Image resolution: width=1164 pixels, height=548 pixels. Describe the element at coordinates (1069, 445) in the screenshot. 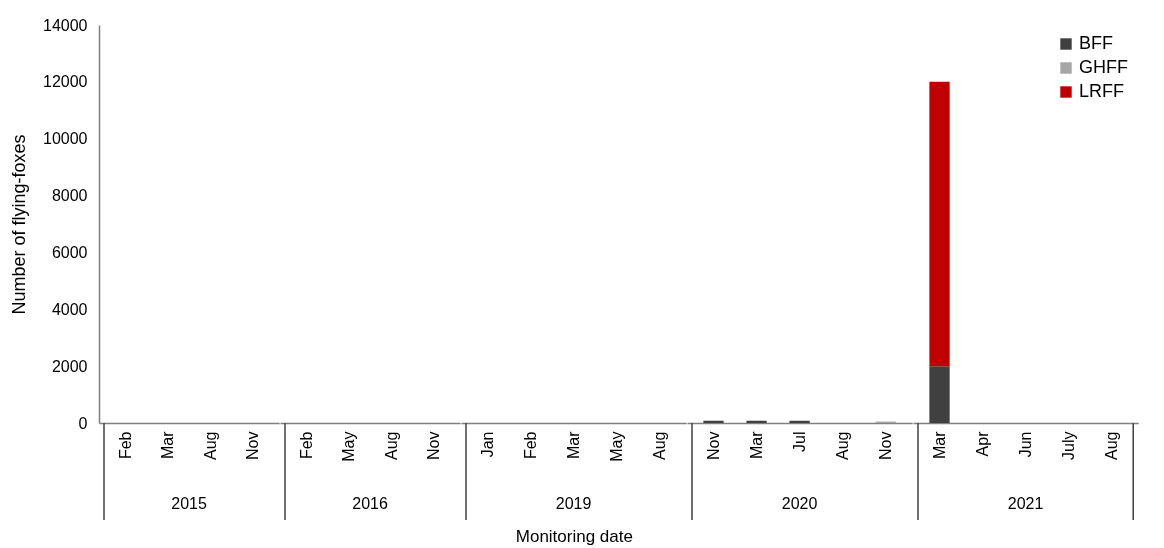

I see `x-tick-label: July` at that location.